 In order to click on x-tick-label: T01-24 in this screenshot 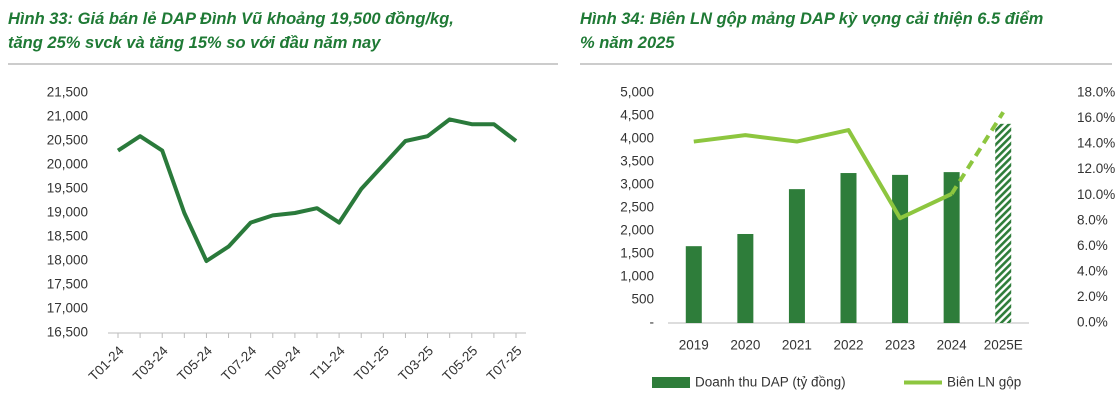, I will do `click(106, 363)`.